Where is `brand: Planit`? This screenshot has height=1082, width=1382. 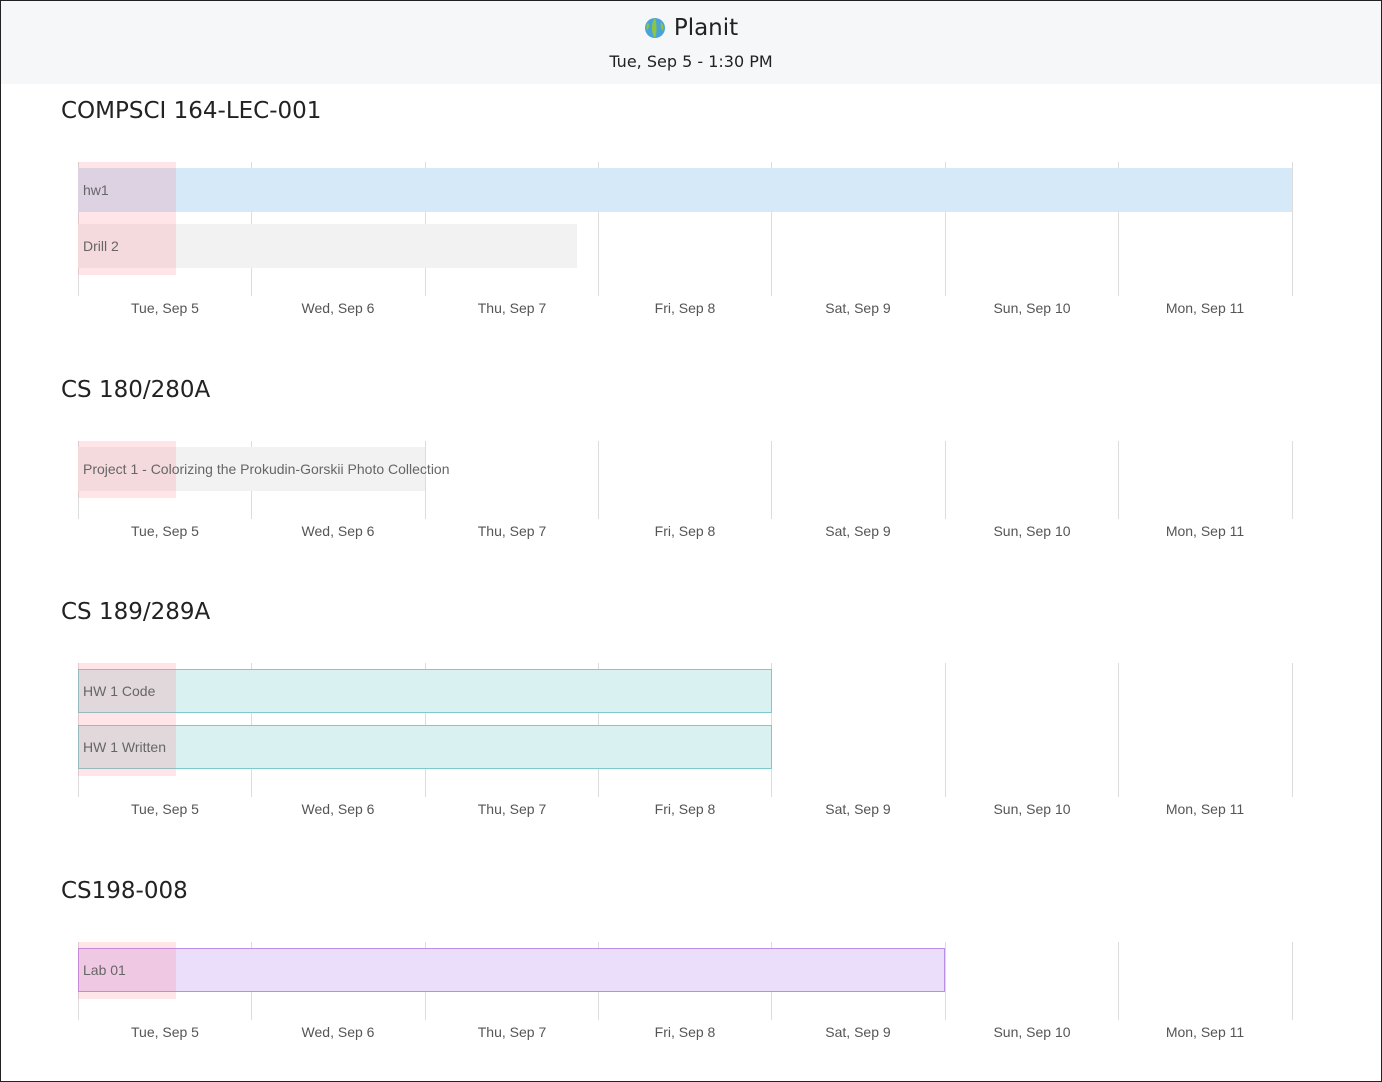 brand: Planit is located at coordinates (691, 28).